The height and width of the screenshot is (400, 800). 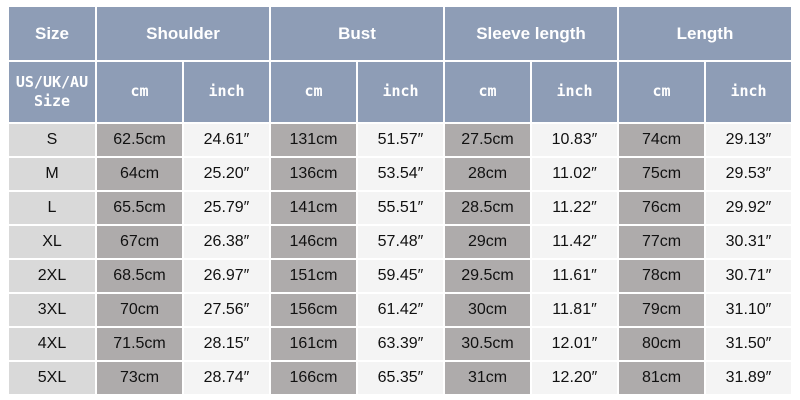 I want to click on size-cell: M, so click(x=52, y=174).